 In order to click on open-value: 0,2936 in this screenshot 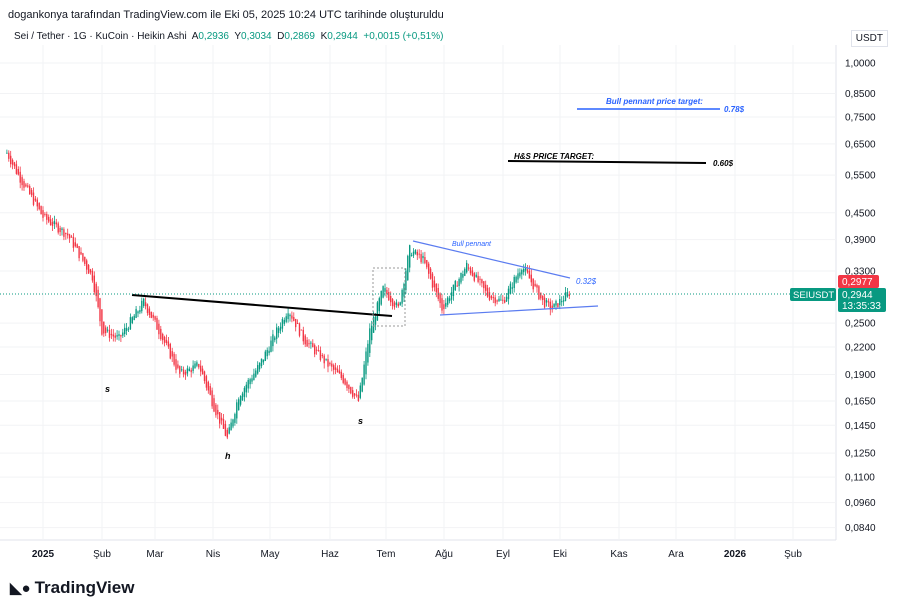, I will do `click(213, 36)`.